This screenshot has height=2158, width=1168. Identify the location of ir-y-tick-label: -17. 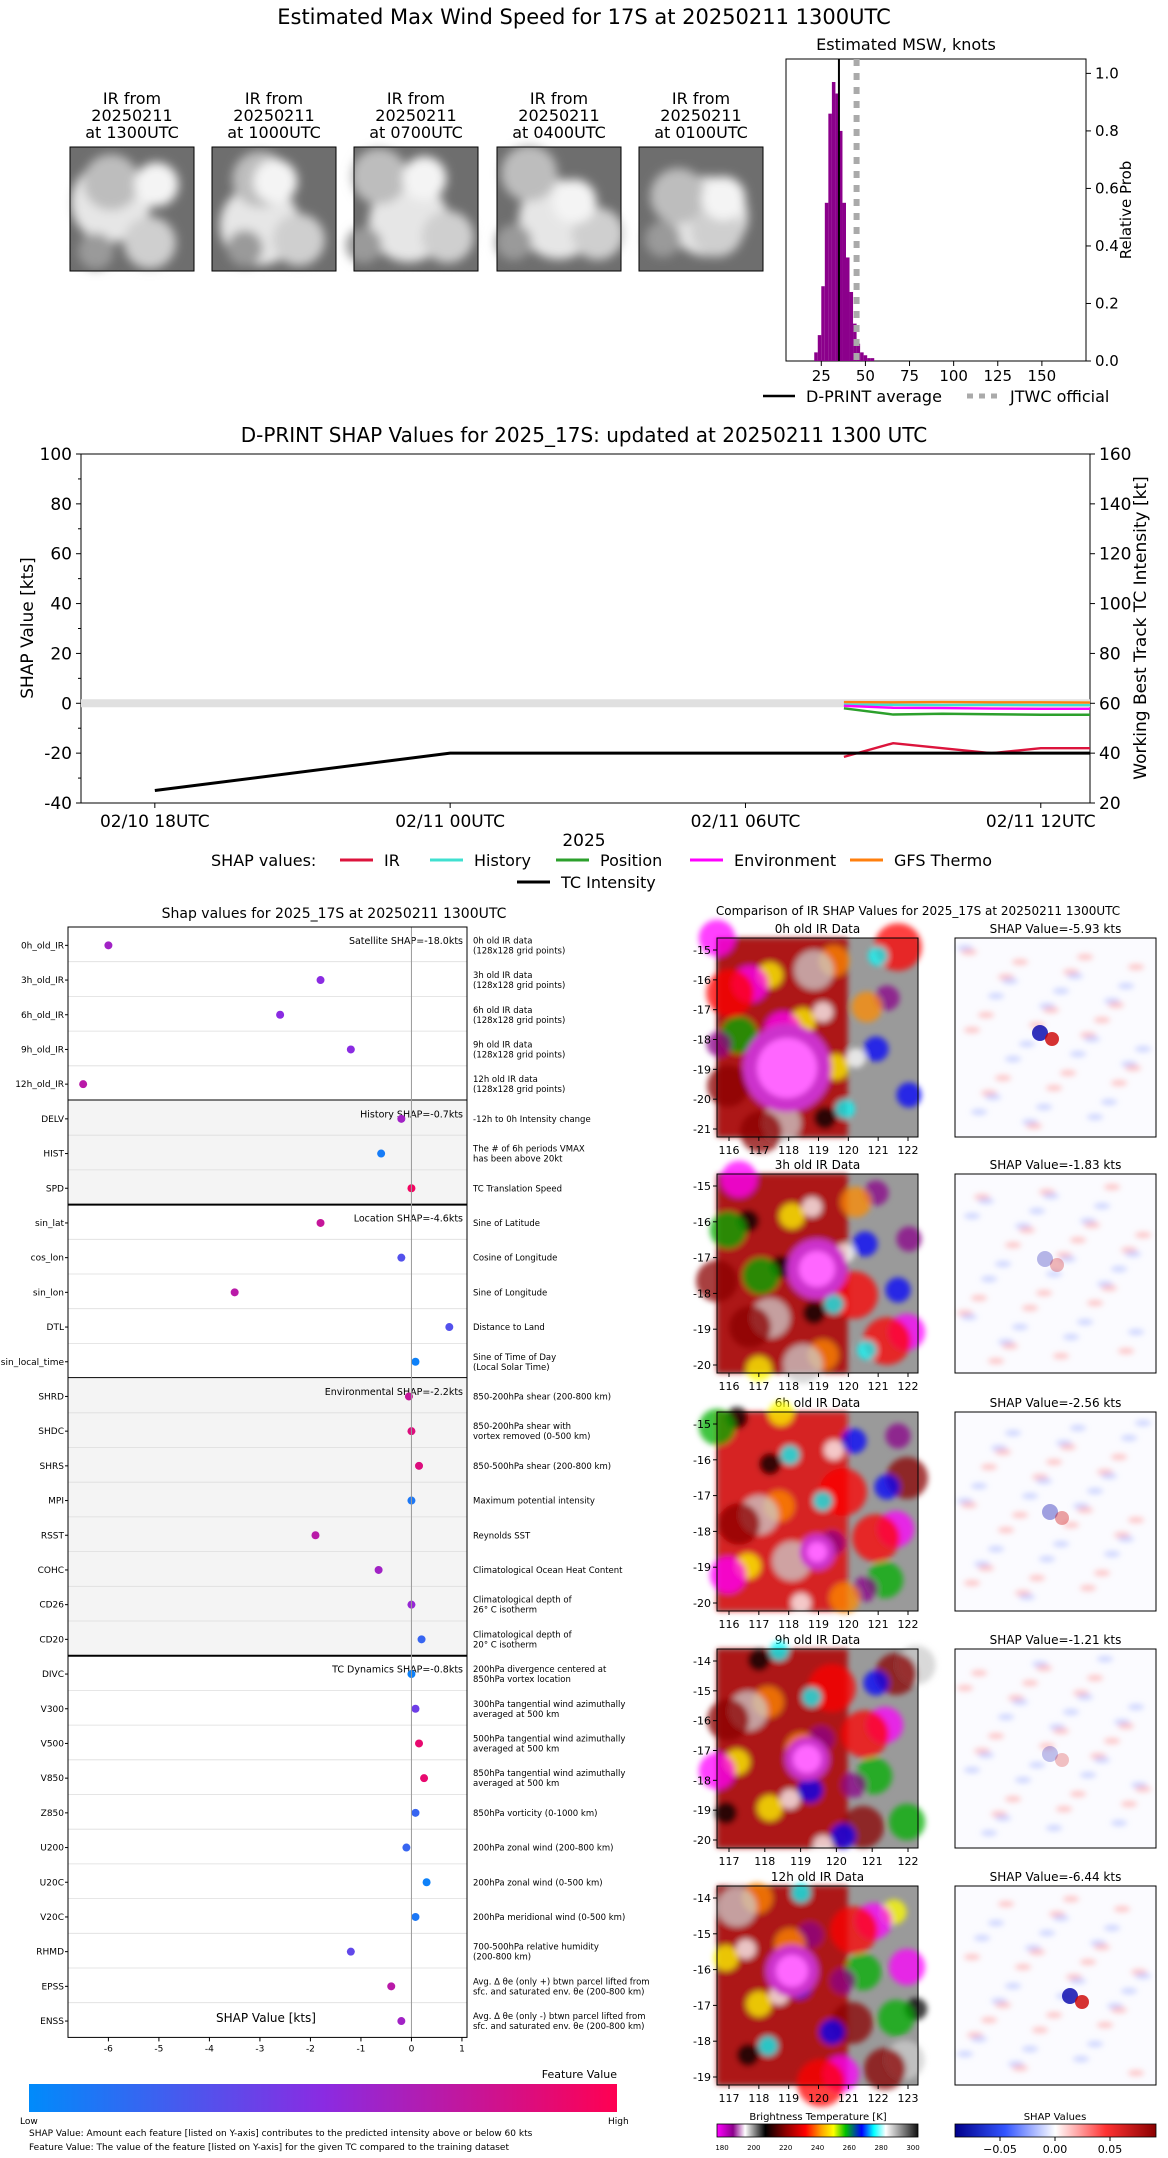
(702, 2005).